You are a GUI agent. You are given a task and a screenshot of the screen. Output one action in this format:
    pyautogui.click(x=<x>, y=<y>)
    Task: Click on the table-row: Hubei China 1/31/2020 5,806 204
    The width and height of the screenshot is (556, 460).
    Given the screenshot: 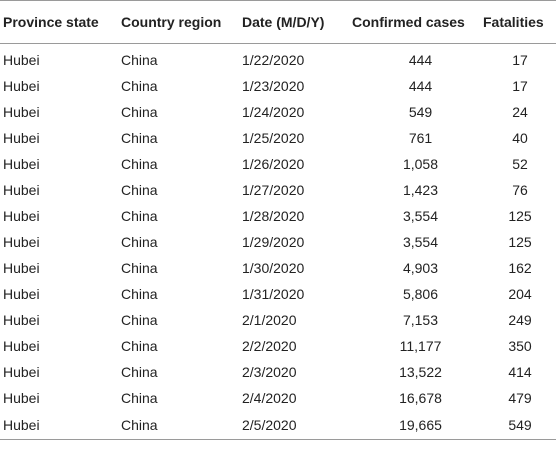 What is the action you would take?
    pyautogui.click(x=278, y=294)
    